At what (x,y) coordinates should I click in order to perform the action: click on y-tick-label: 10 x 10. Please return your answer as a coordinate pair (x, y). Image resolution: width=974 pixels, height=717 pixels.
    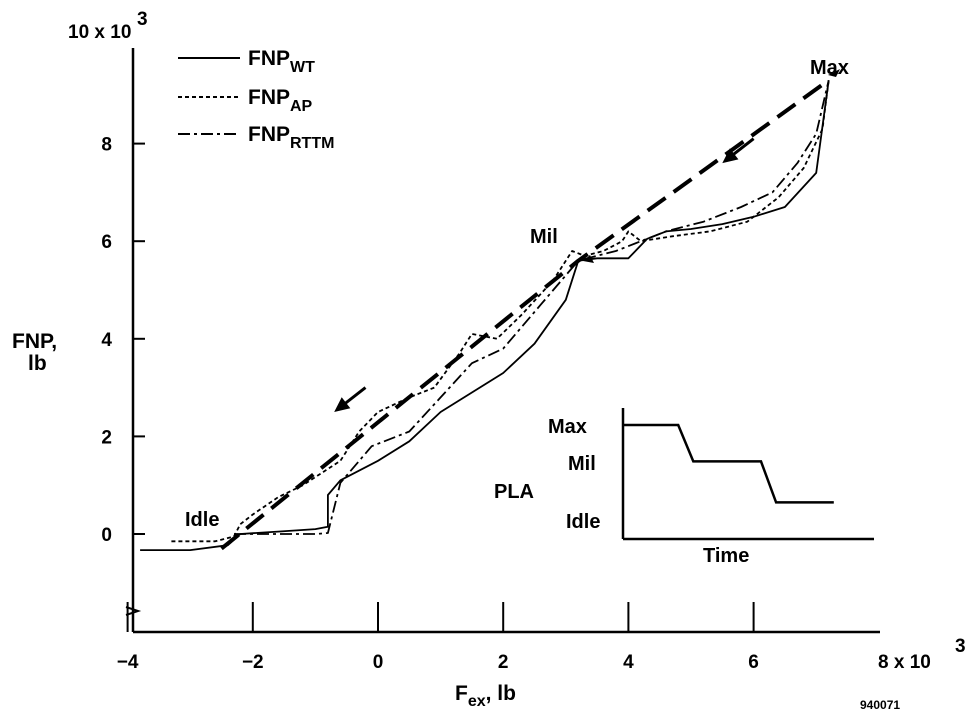
    Looking at the image, I should click on (99, 32).